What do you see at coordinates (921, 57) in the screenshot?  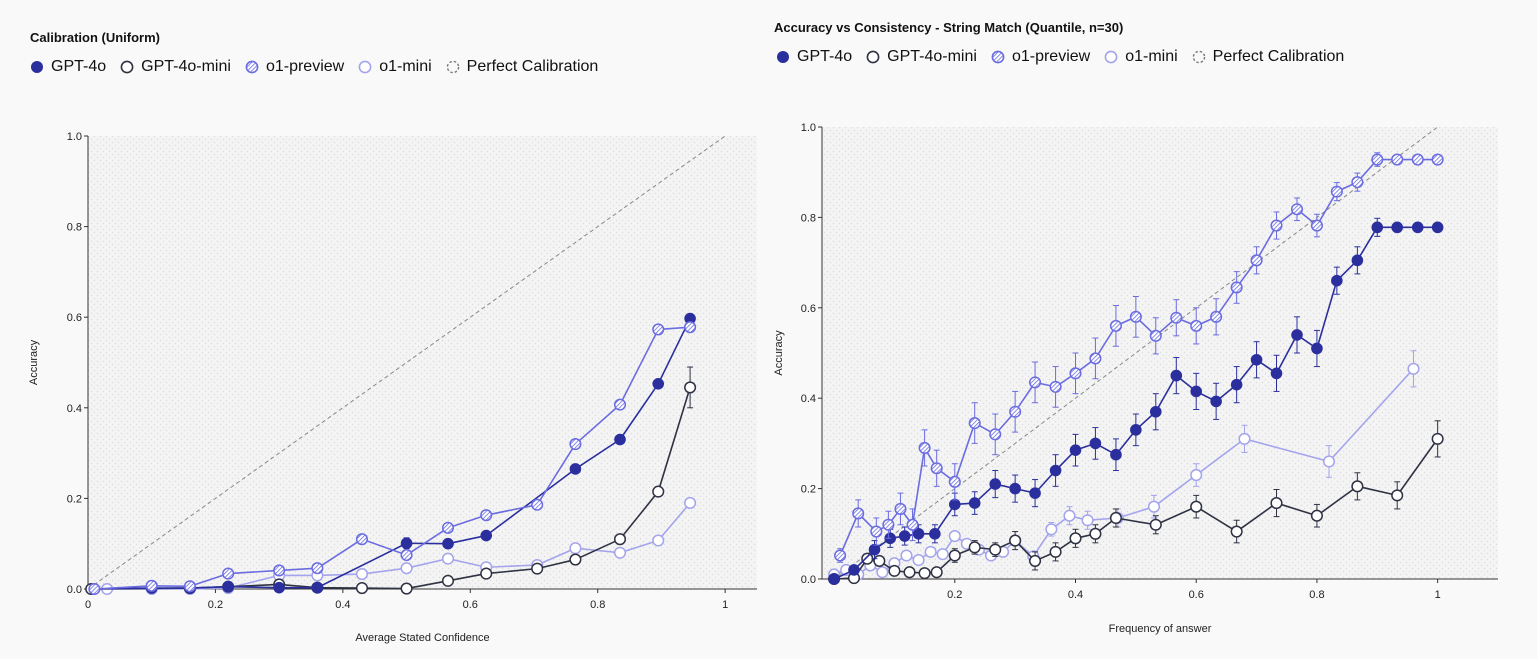 I see `legend-item-gpt-4o-mini: GPT-4o-mini` at bounding box center [921, 57].